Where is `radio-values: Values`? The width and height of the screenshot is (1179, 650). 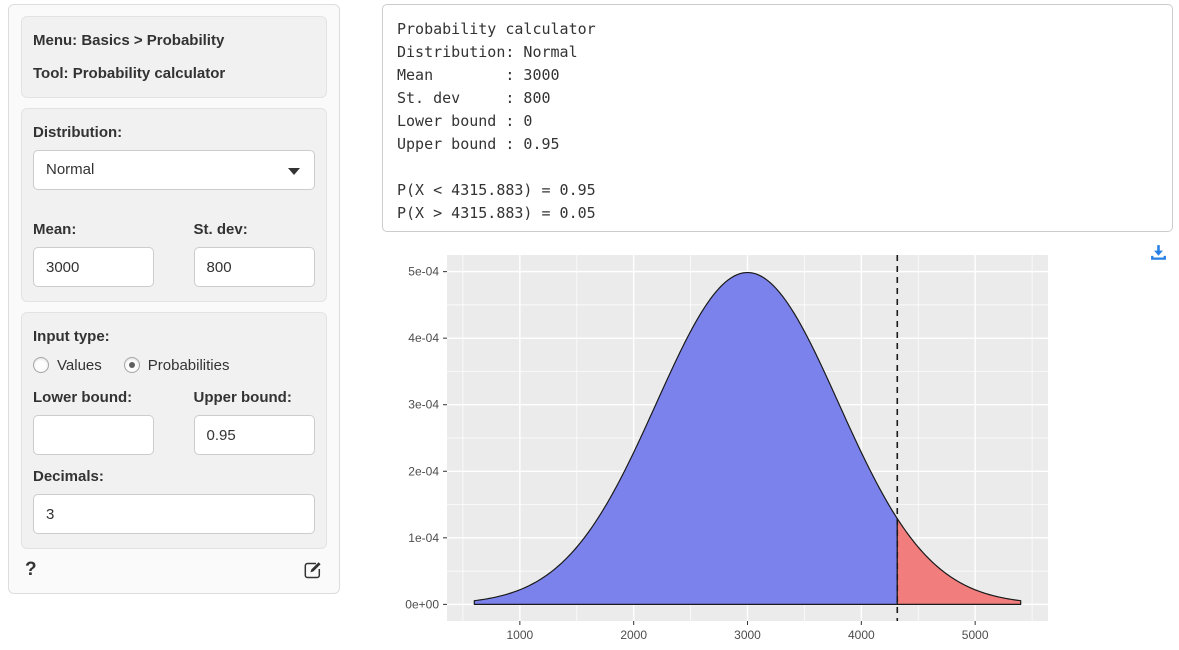
radio-values: Values is located at coordinates (67, 365).